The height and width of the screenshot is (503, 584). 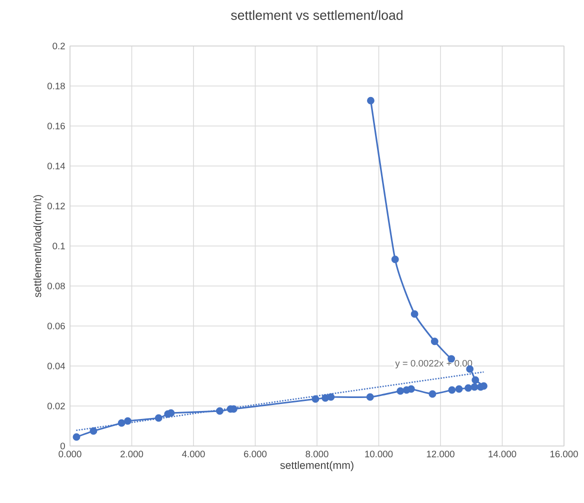 What do you see at coordinates (193, 454) in the screenshot?
I see `x-tick-label: 4.000` at bounding box center [193, 454].